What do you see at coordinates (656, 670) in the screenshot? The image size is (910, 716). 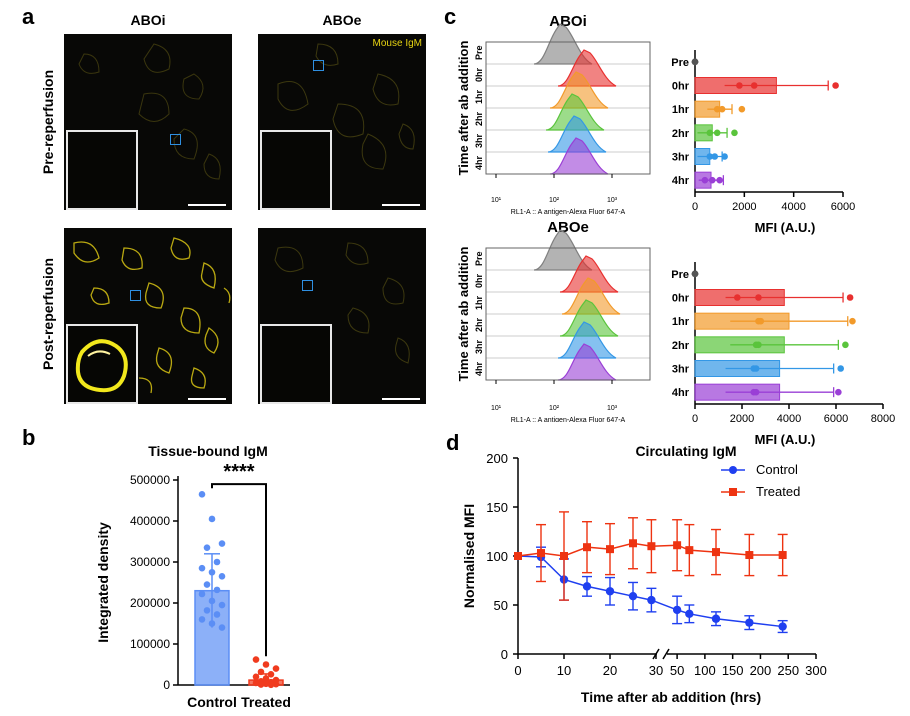 I see `x-tick-label: 30` at bounding box center [656, 670].